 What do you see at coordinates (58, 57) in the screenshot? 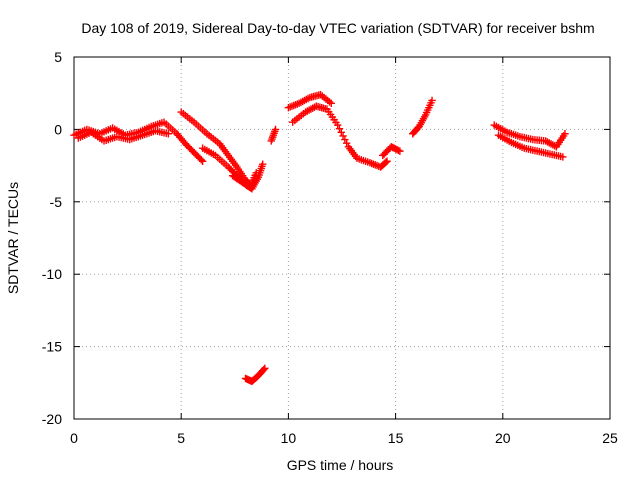
I see `y-tick-label: 5` at bounding box center [58, 57].